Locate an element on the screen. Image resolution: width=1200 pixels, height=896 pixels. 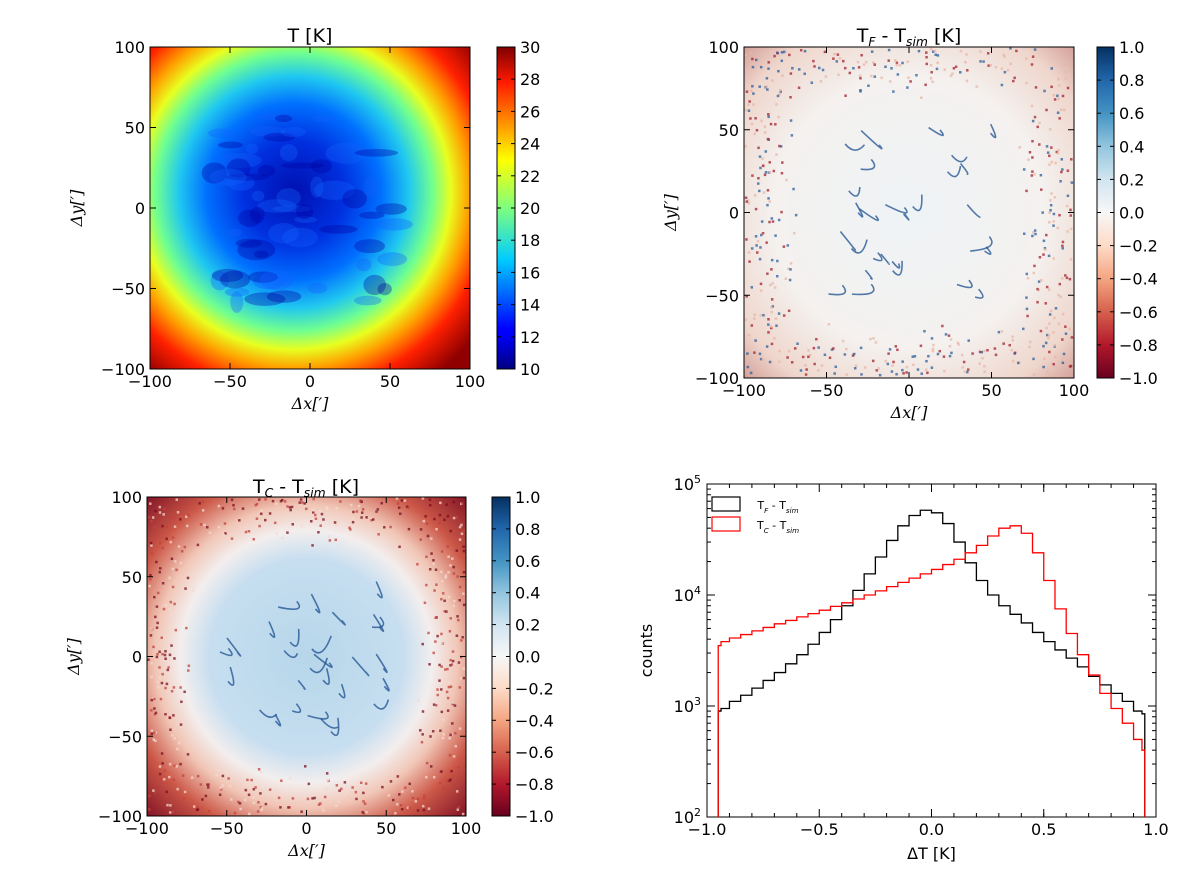
colorbar-tick-label: 26 is located at coordinates (530, 111).